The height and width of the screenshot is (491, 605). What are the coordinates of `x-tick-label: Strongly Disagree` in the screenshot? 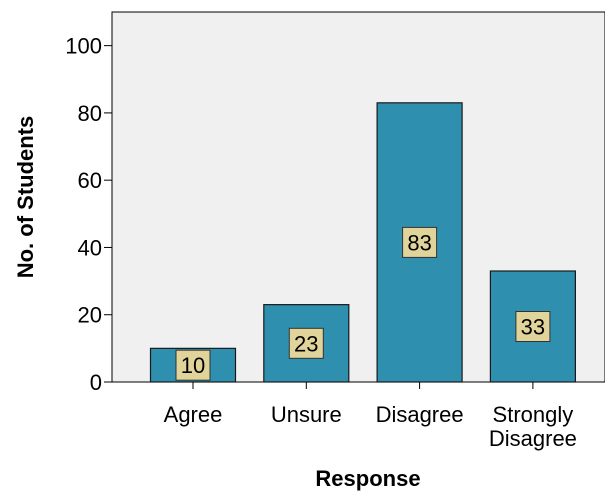 It's located at (533, 426).